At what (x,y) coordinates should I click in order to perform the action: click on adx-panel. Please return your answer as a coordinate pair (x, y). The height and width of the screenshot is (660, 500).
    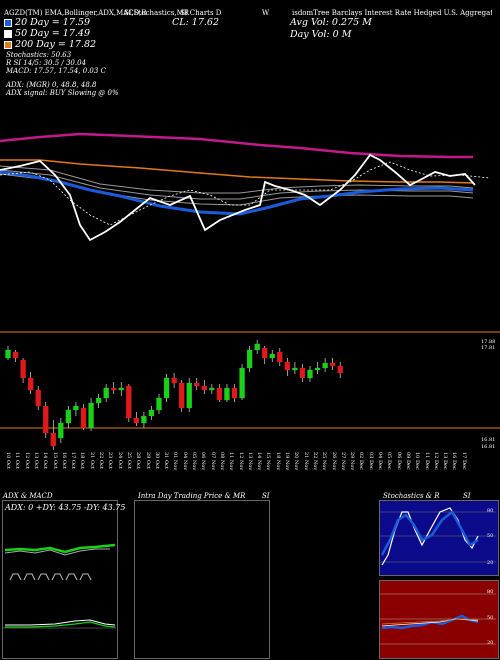
    Looking at the image, I should click on (60, 579).